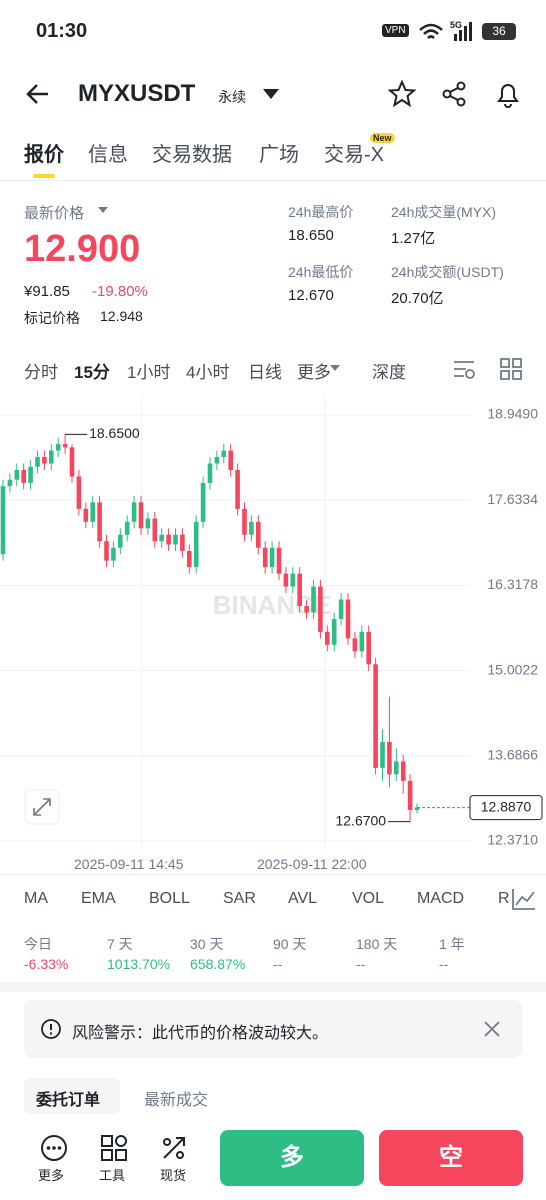  I want to click on share-icon, so click(454, 94).